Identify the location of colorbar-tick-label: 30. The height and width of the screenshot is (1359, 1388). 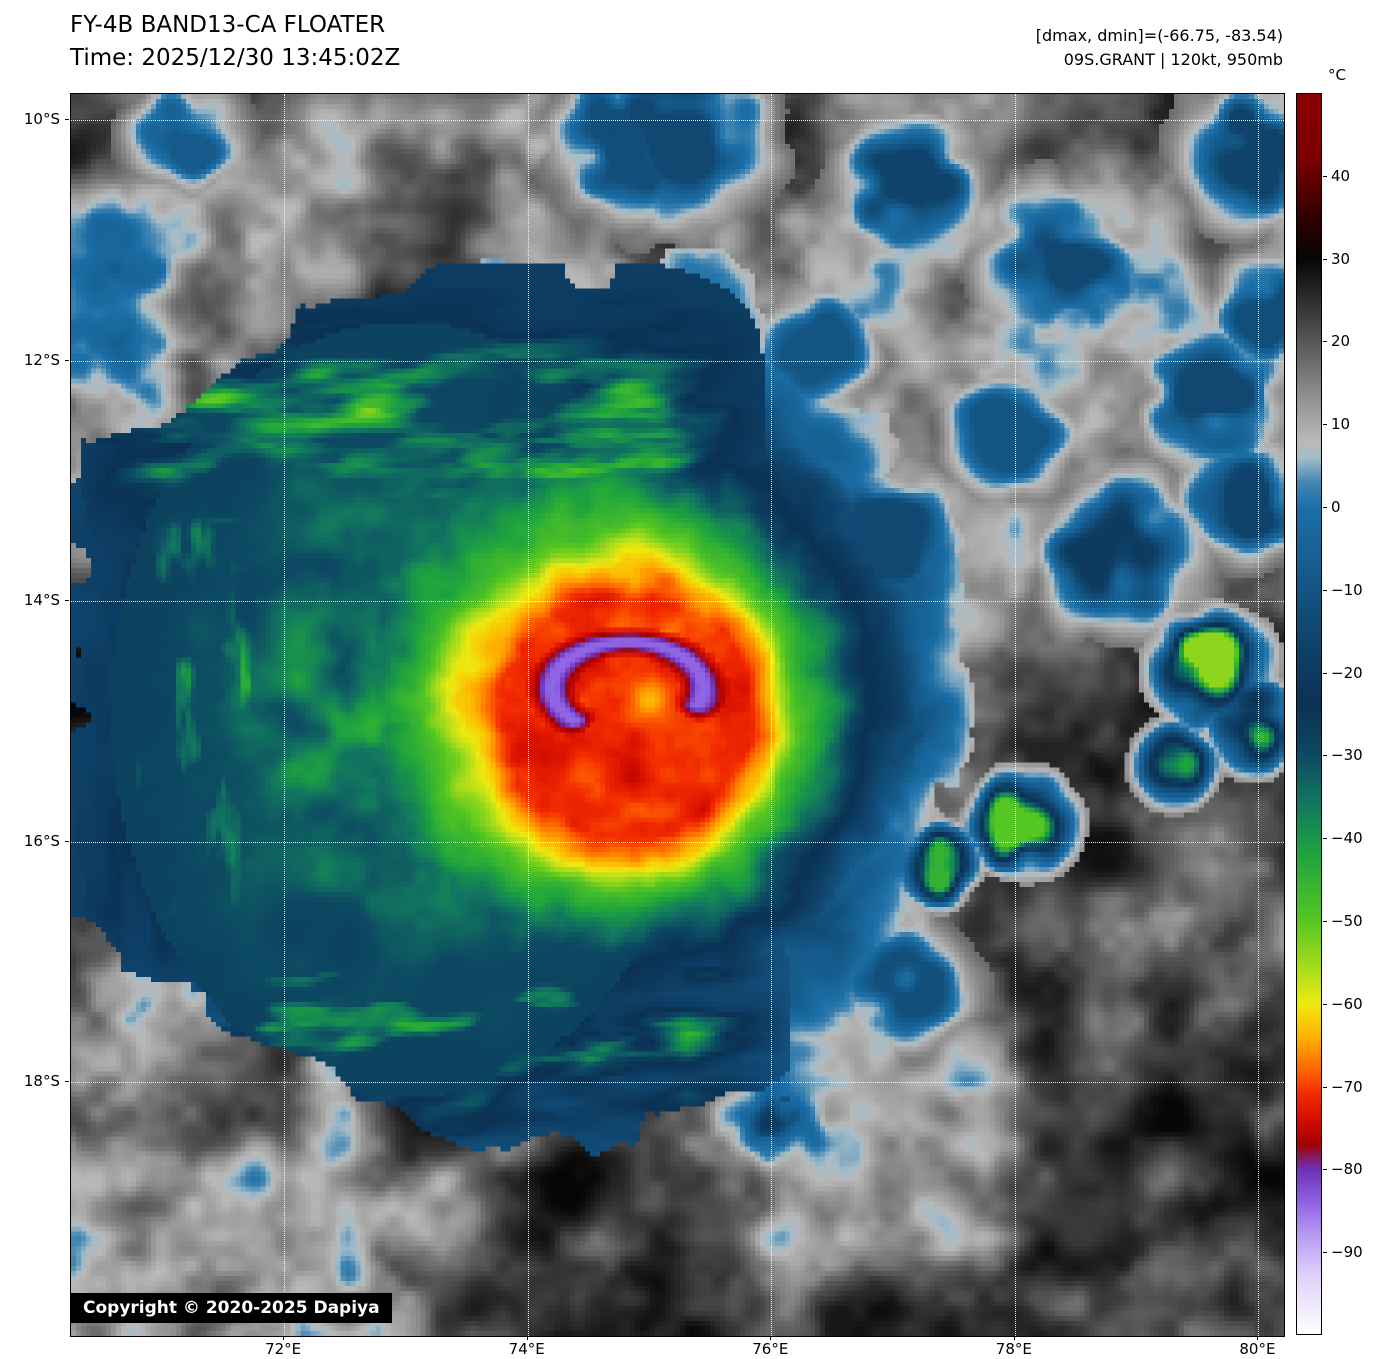
(1341, 258).